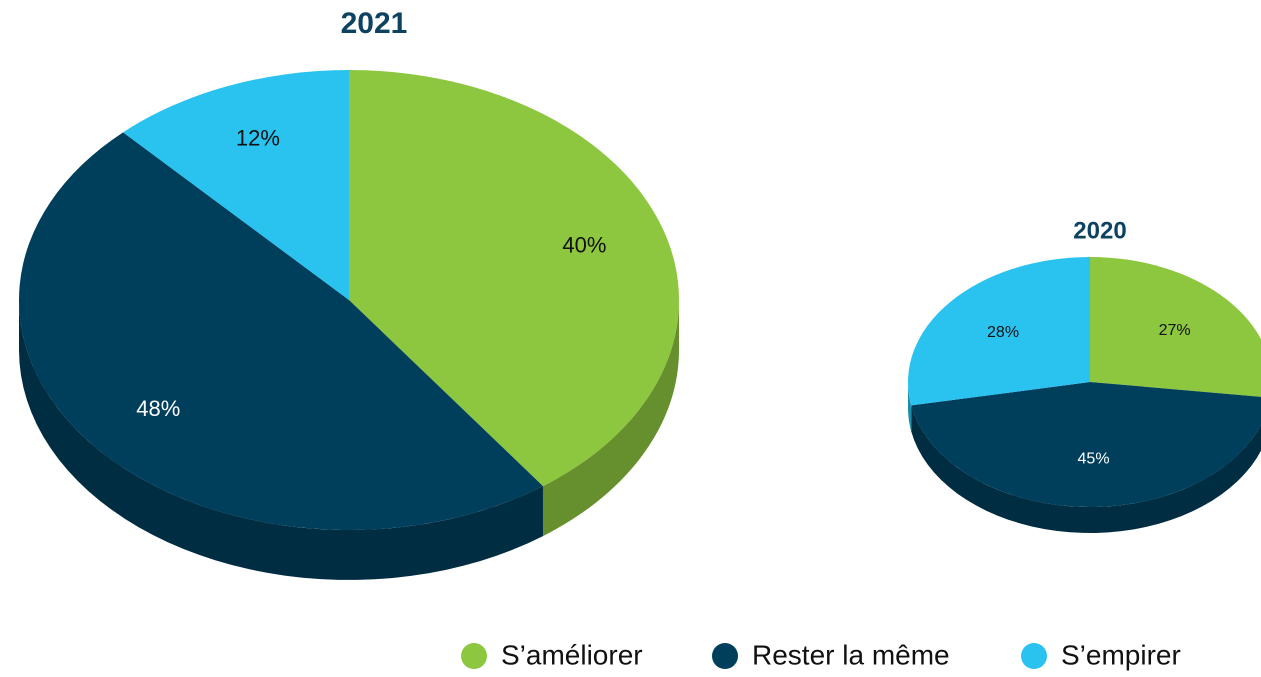 The image size is (1261, 677). Describe the element at coordinates (1003, 332) in the screenshot. I see `data-label: 28%` at that location.